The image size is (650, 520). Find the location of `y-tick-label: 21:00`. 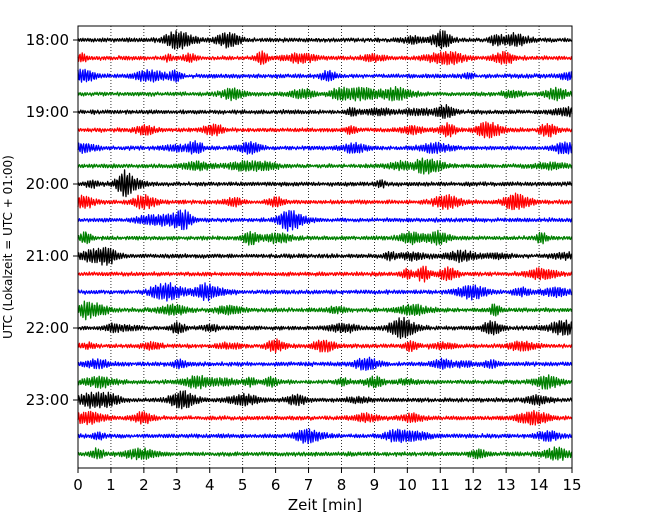

y-tick-label: 21:00 is located at coordinates (47, 256).